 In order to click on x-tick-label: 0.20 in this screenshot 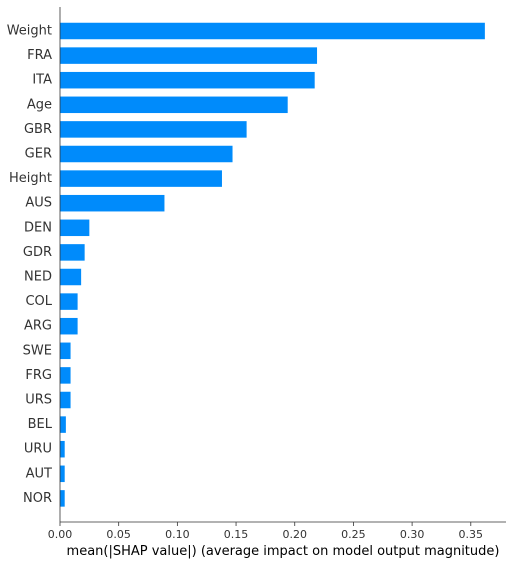, I will do `click(294, 534)`.